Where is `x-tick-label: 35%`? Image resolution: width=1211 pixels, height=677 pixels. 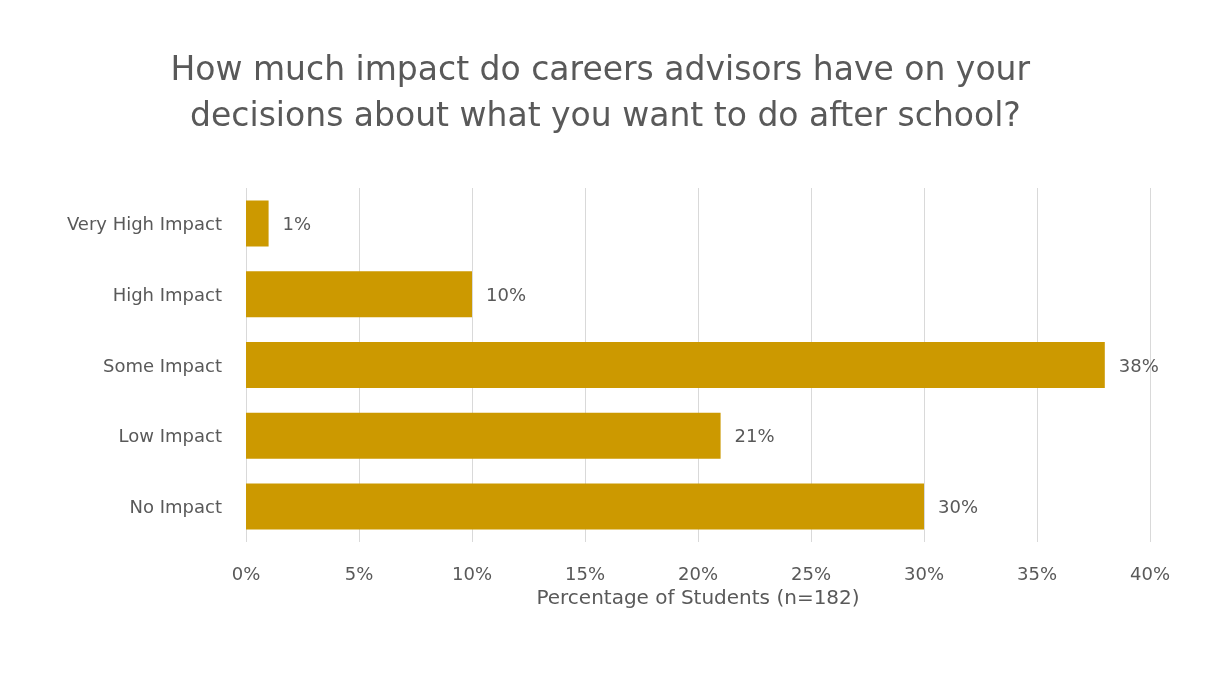
x-tick-label: 35% is located at coordinates (1037, 573).